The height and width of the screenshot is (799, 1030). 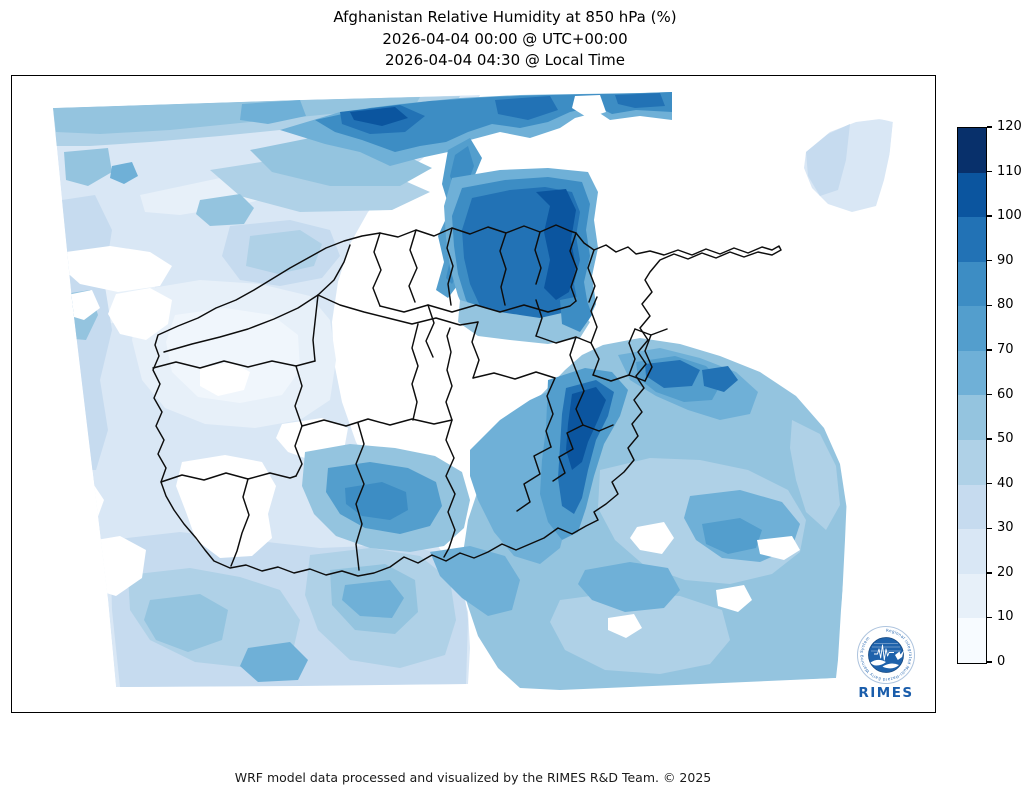 I want to click on colorbar-ticklabel: 60, so click(x=1005, y=394).